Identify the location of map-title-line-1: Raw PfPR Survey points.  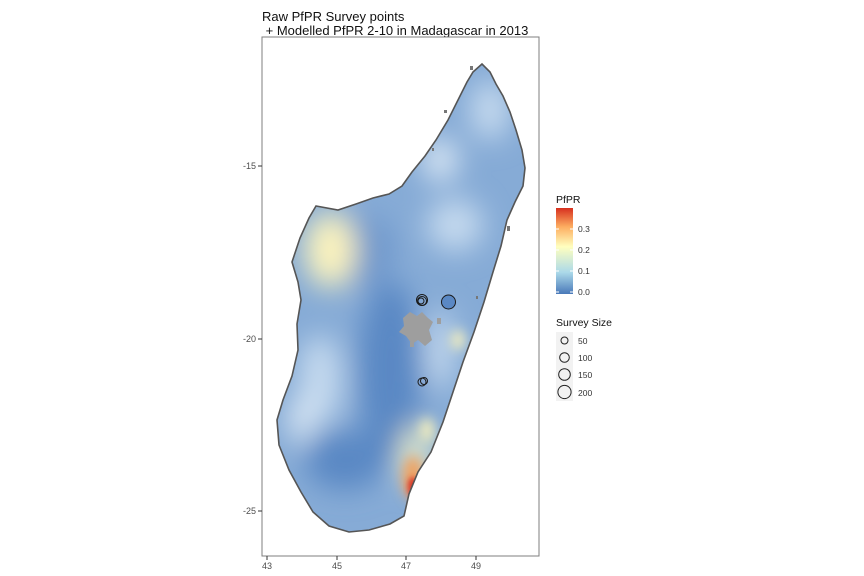
(333, 16).